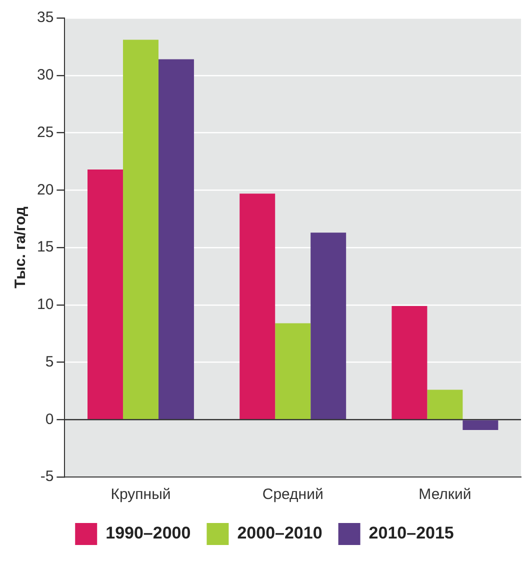  Describe the element at coordinates (47, 477) in the screenshot. I see `y-tick-label: -5` at that location.